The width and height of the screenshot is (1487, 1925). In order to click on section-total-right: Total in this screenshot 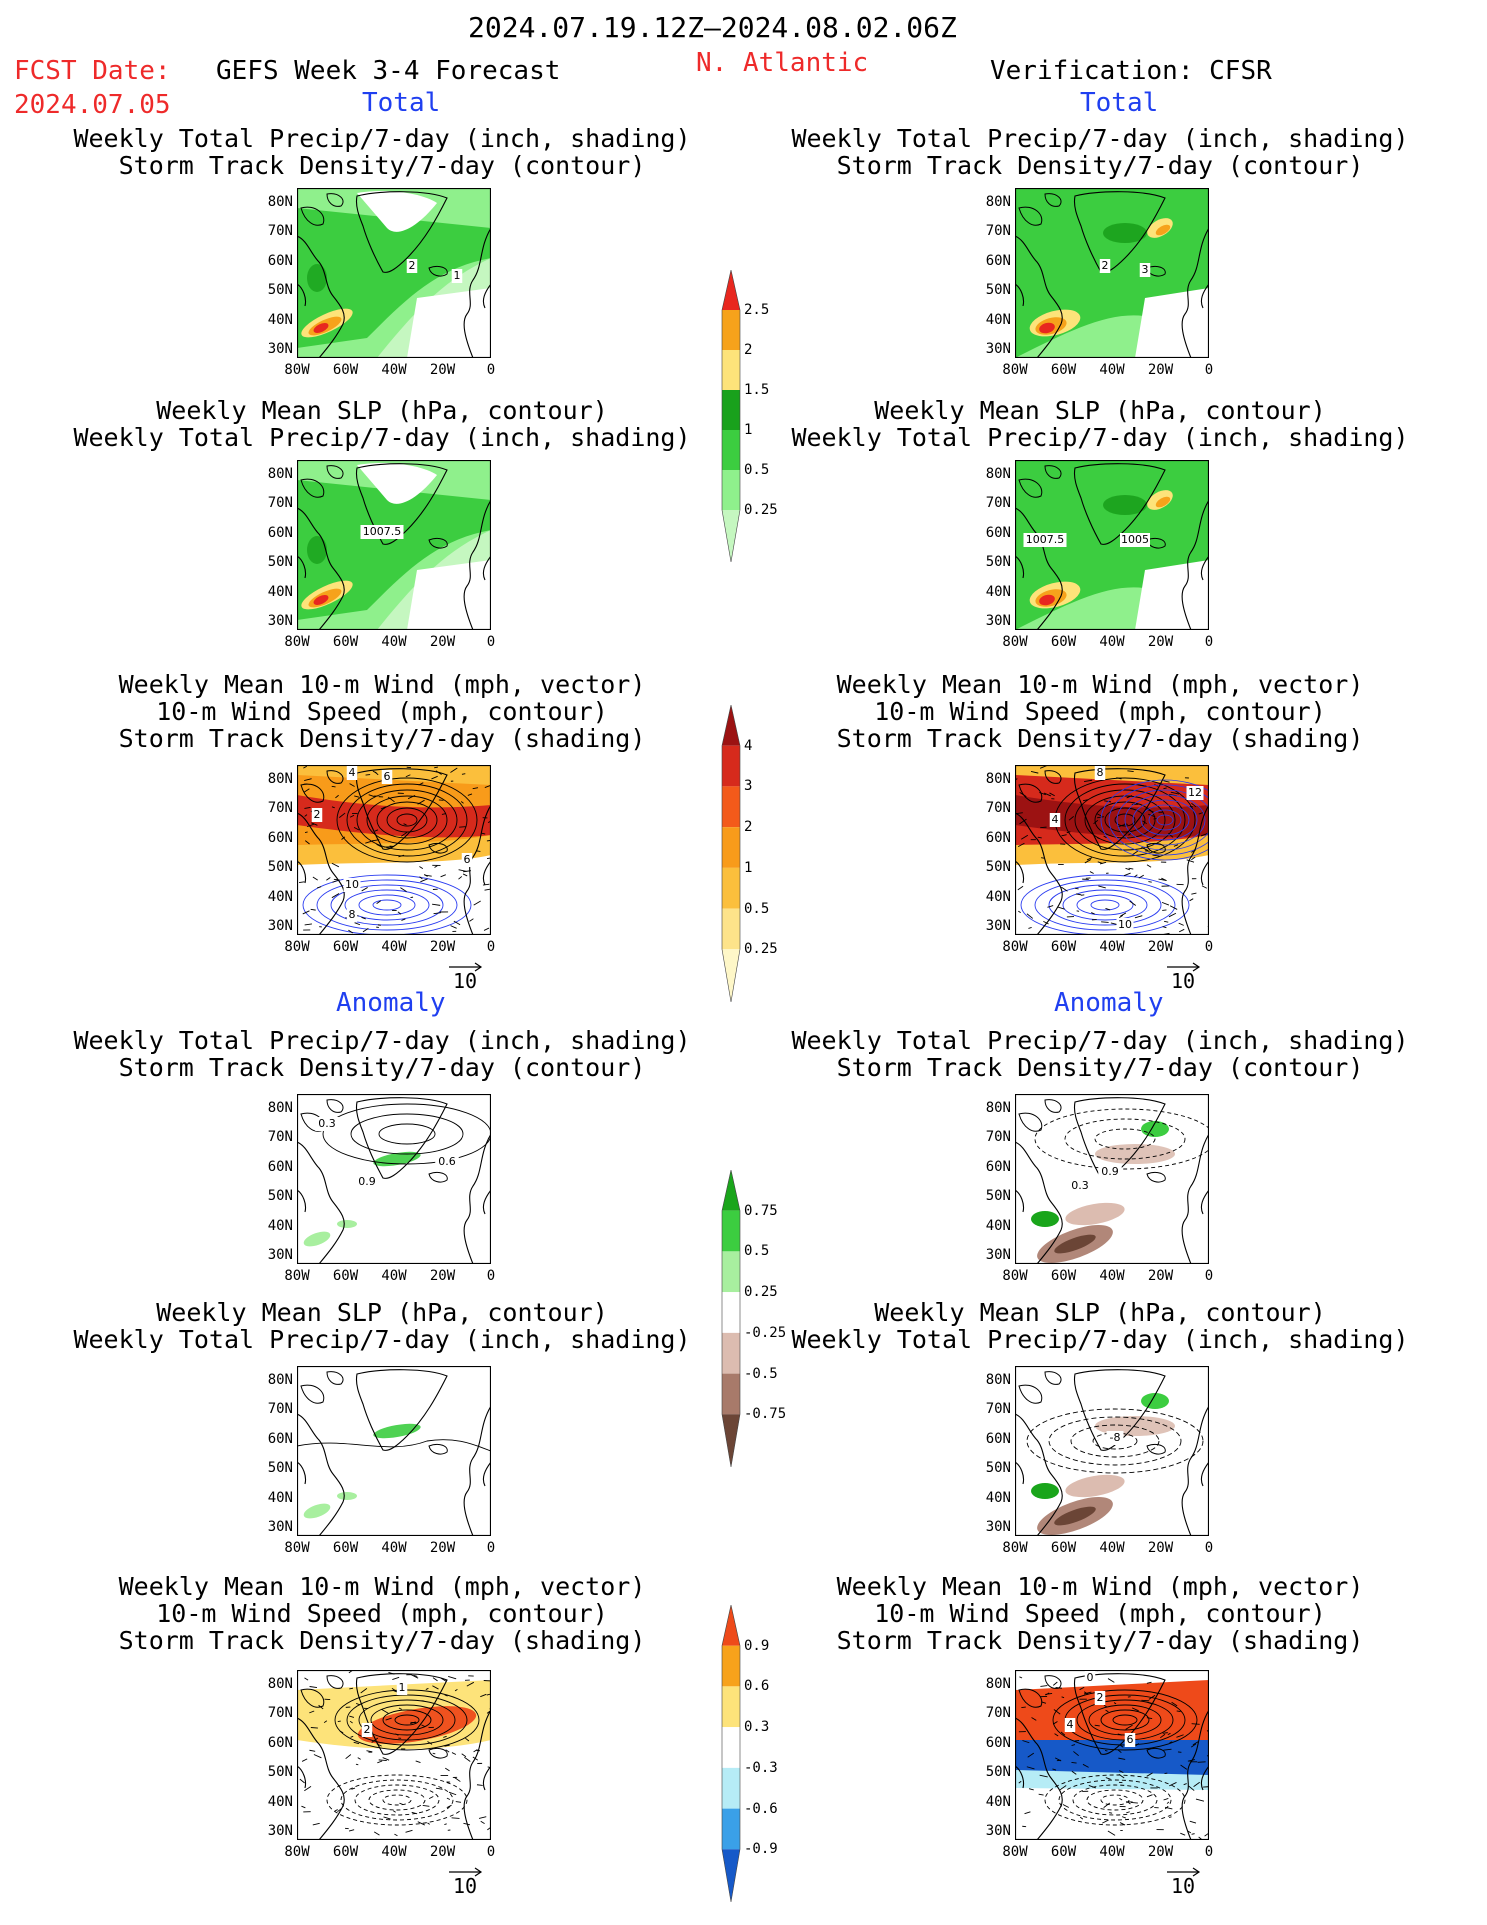, I will do `click(1119, 103)`.